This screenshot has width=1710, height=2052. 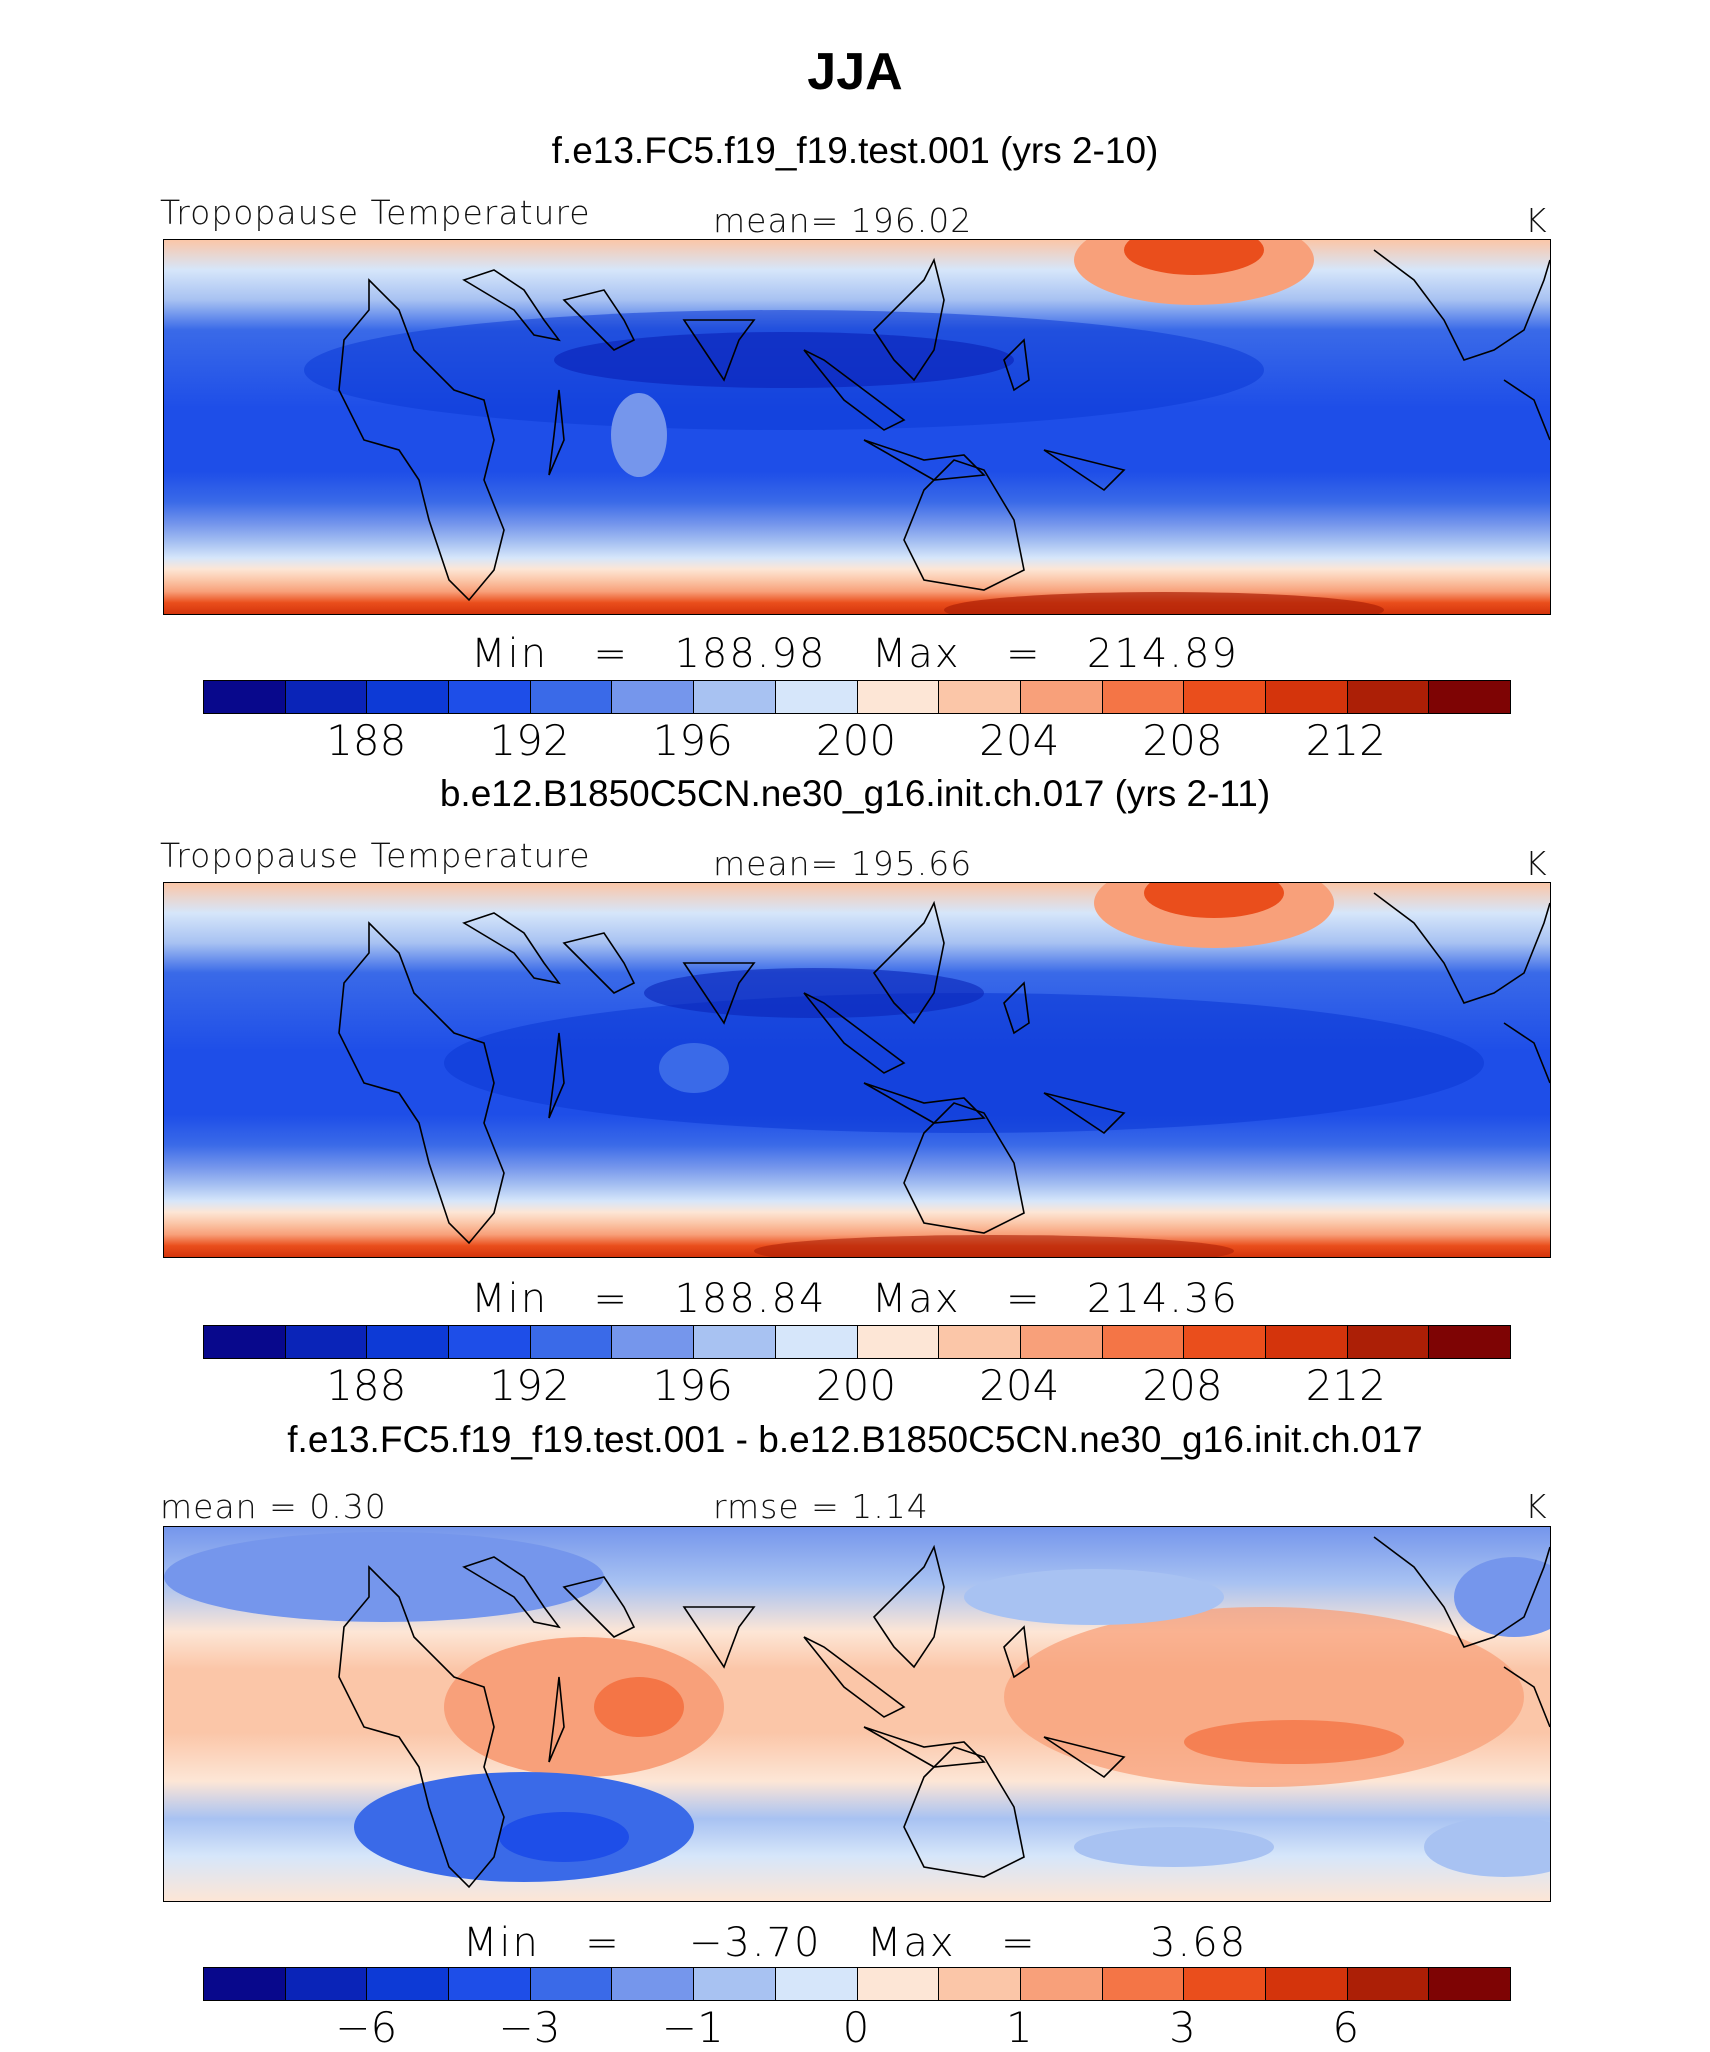 What do you see at coordinates (855, 1299) in the screenshot?
I see `panel-2-minmax: Min = 188.84 Max = 214.36` at bounding box center [855, 1299].